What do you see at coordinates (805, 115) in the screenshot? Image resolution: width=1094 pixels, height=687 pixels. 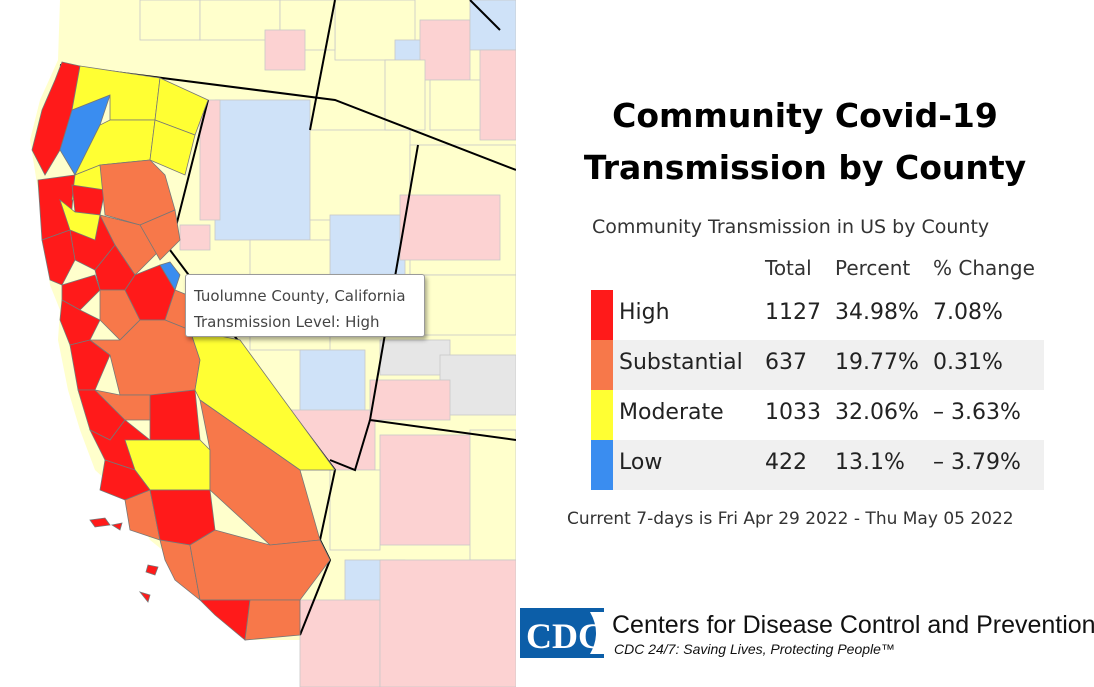 I see `title-line-1: Community Covid-19` at bounding box center [805, 115].